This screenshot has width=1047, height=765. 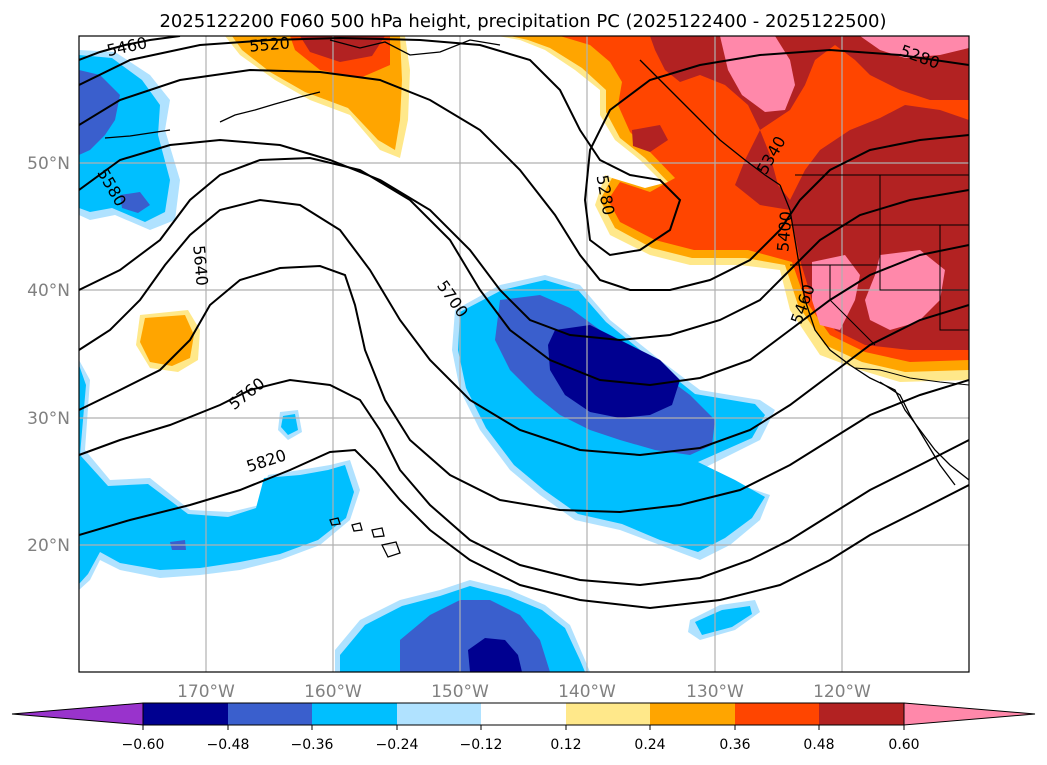 What do you see at coordinates (836, 292) in the screenshot?
I see `precip-band-0p60-south` at bounding box center [836, 292].